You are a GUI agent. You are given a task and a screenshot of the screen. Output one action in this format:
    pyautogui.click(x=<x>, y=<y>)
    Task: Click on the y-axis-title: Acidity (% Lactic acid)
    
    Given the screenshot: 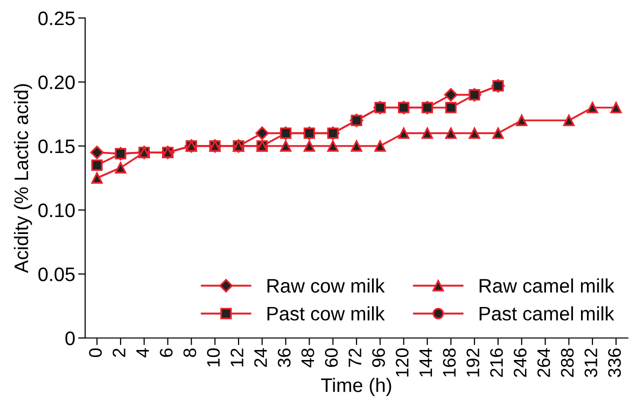 What is the action you would take?
    pyautogui.click(x=23, y=179)
    